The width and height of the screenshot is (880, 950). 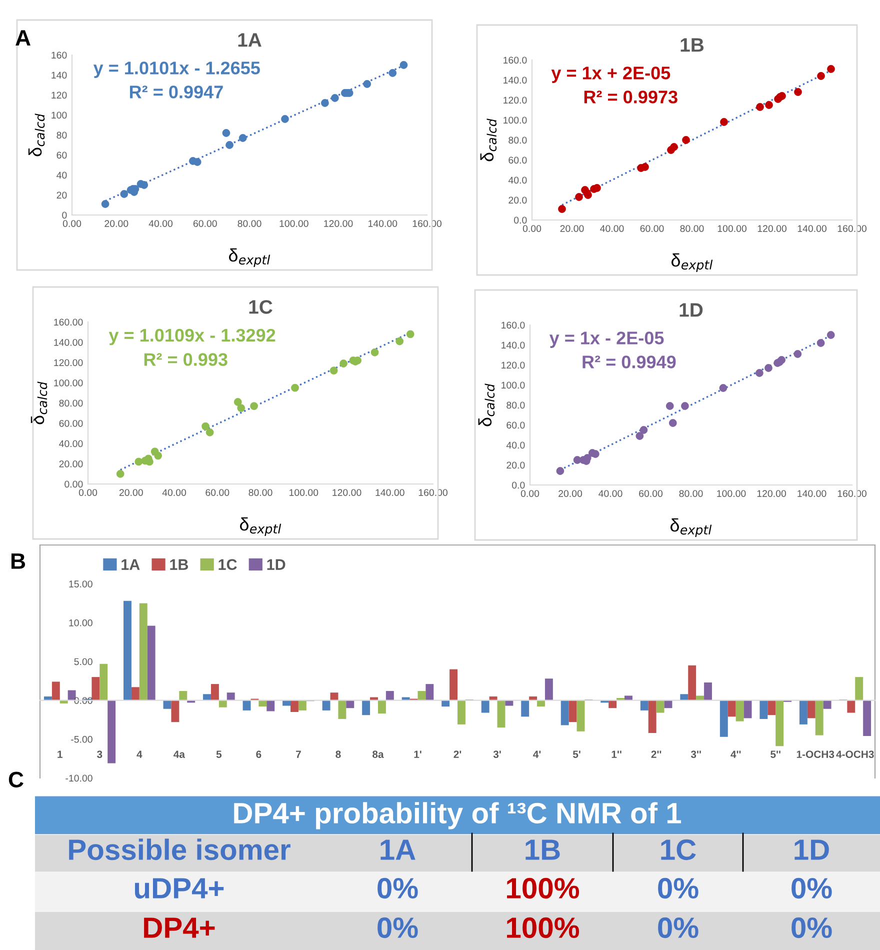 What do you see at coordinates (61, 175) in the screenshot?
I see `y-tick-label: 40` at bounding box center [61, 175].